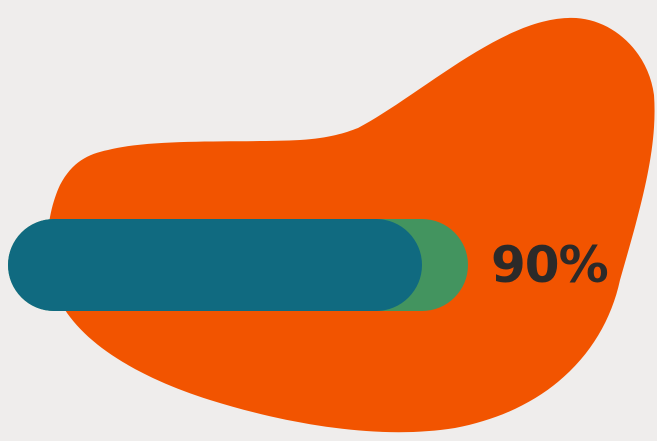  What do you see at coordinates (215, 265) in the screenshot?
I see `progress-fill` at bounding box center [215, 265].